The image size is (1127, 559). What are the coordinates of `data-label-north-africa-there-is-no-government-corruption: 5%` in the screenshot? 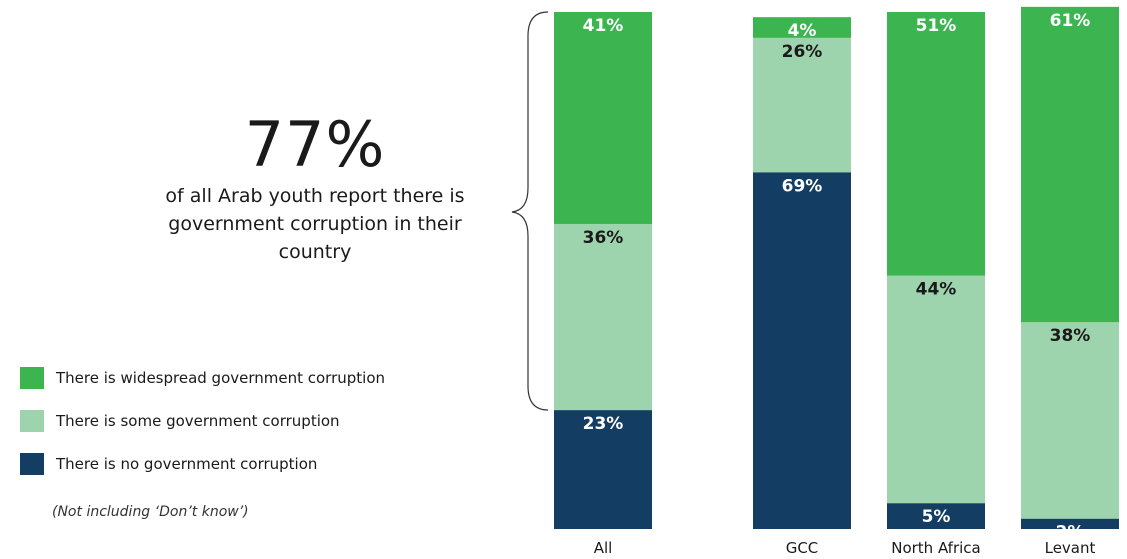 It's located at (936, 517).